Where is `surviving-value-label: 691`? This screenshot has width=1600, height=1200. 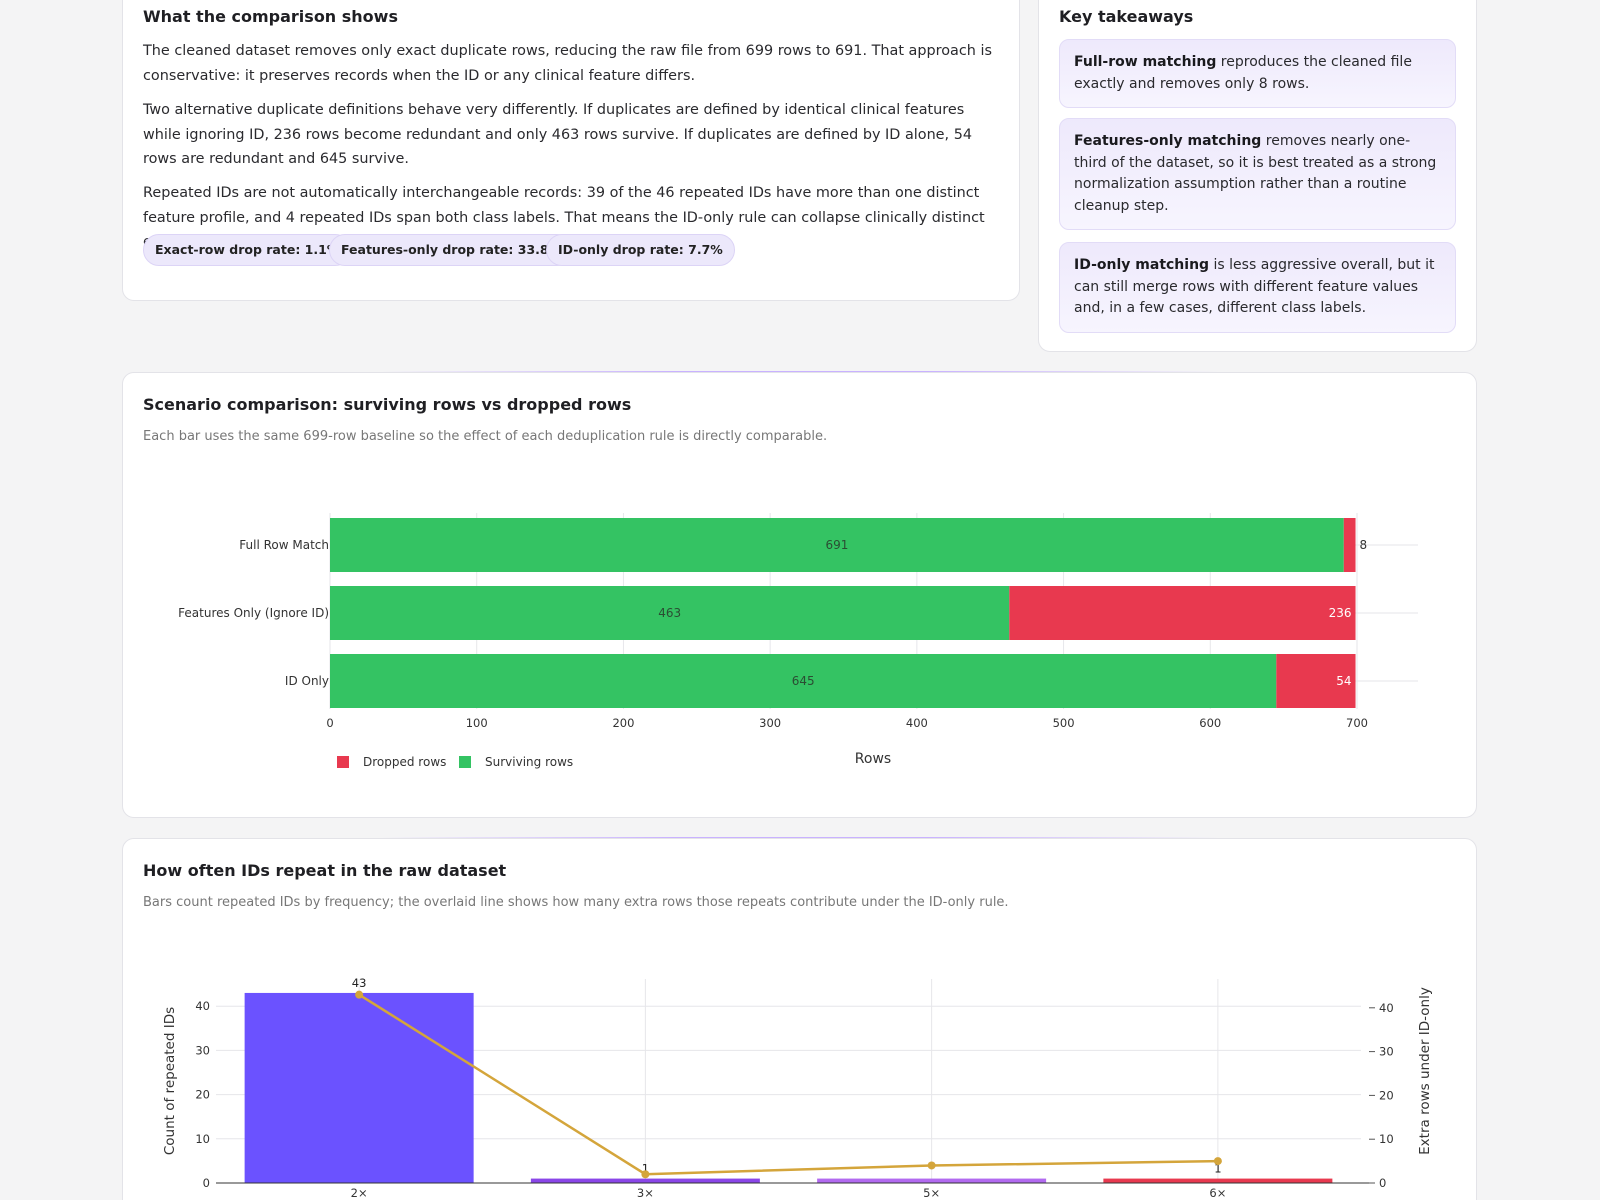 surviving-value-label: 691 is located at coordinates (836, 545).